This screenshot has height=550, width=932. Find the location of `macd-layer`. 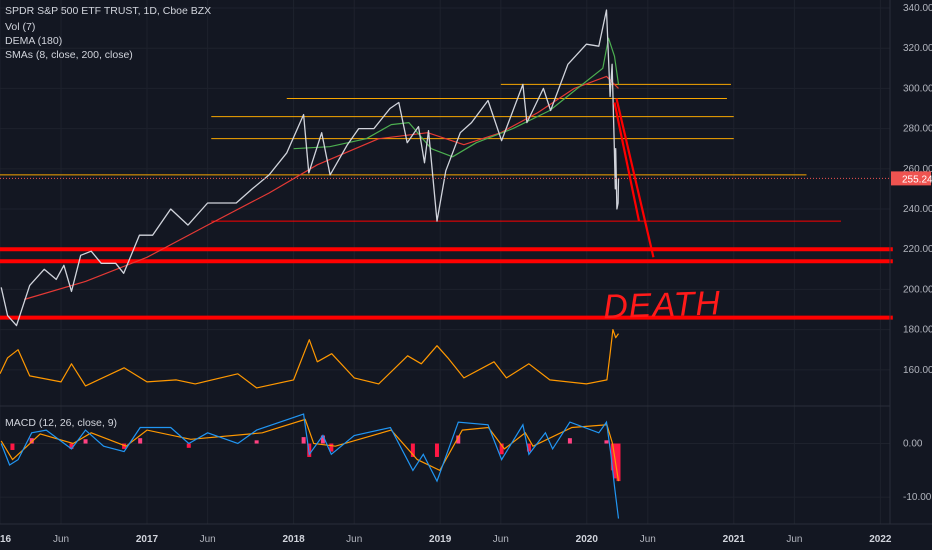

macd-layer is located at coordinates (310, 466).